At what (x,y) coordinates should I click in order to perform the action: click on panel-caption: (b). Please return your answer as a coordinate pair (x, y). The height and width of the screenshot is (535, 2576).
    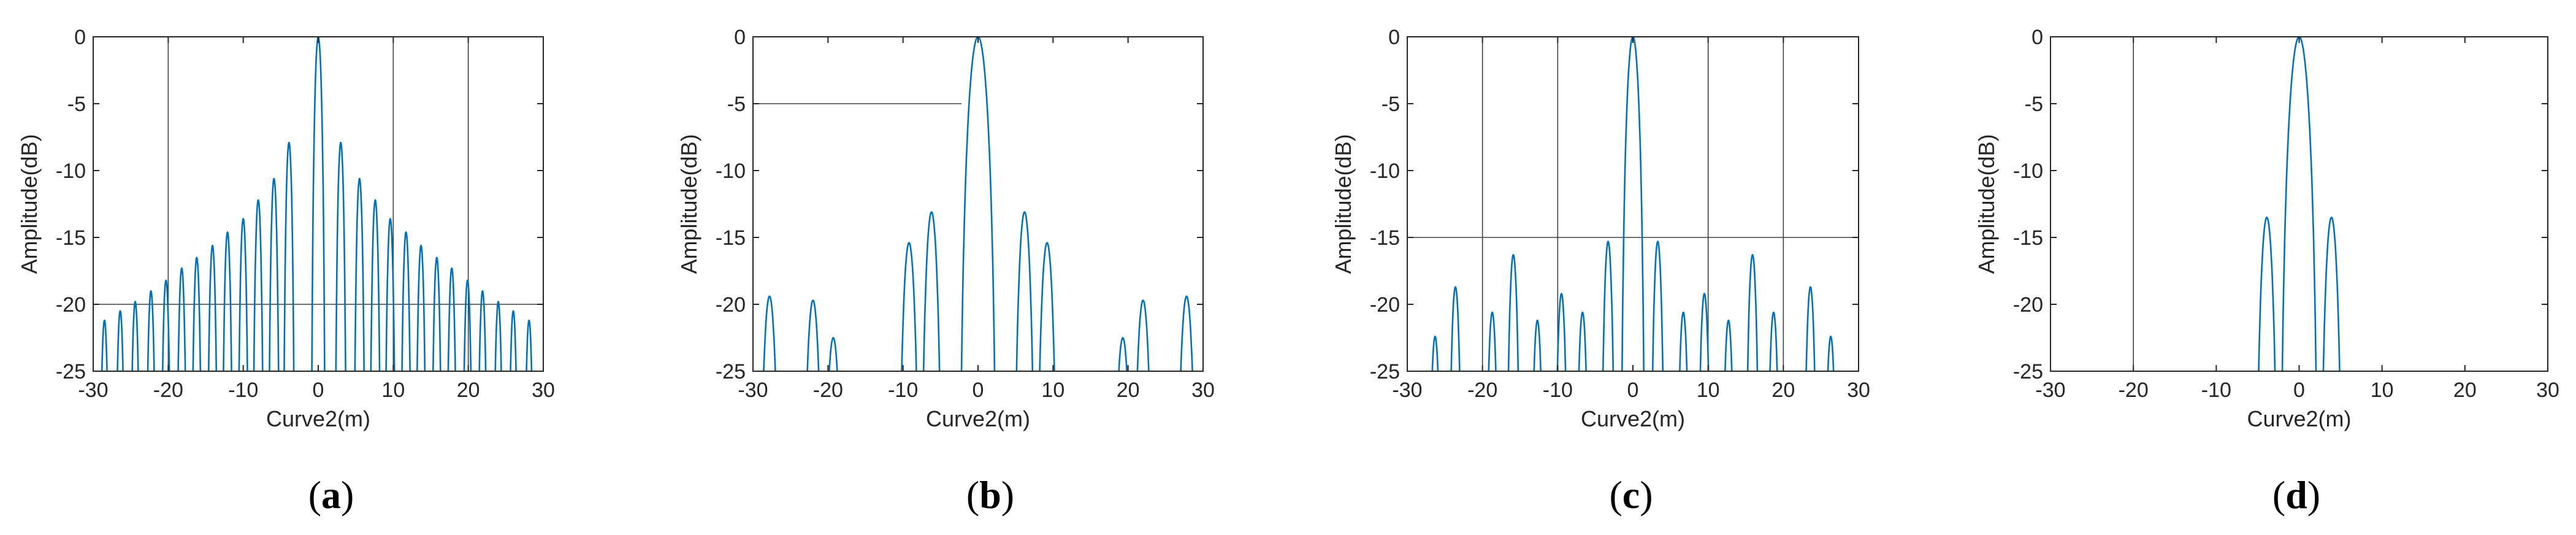
    Looking at the image, I should click on (990, 495).